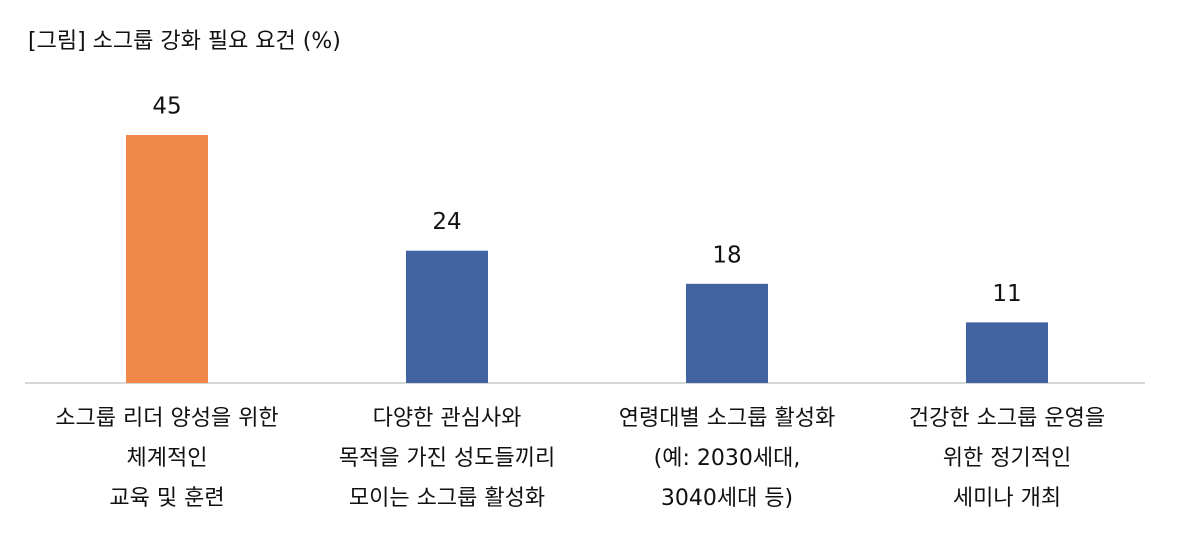 This screenshot has width=1178, height=542. I want to click on x-tick-label: 3040세대 등), so click(727, 498).